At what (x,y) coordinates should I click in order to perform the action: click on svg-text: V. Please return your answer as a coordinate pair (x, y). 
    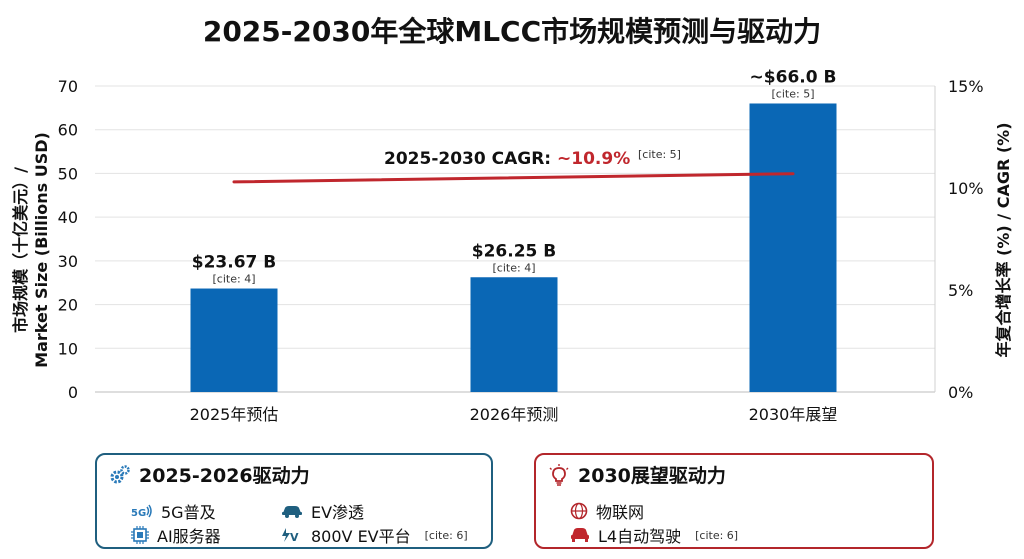
    Looking at the image, I should click on (294, 537).